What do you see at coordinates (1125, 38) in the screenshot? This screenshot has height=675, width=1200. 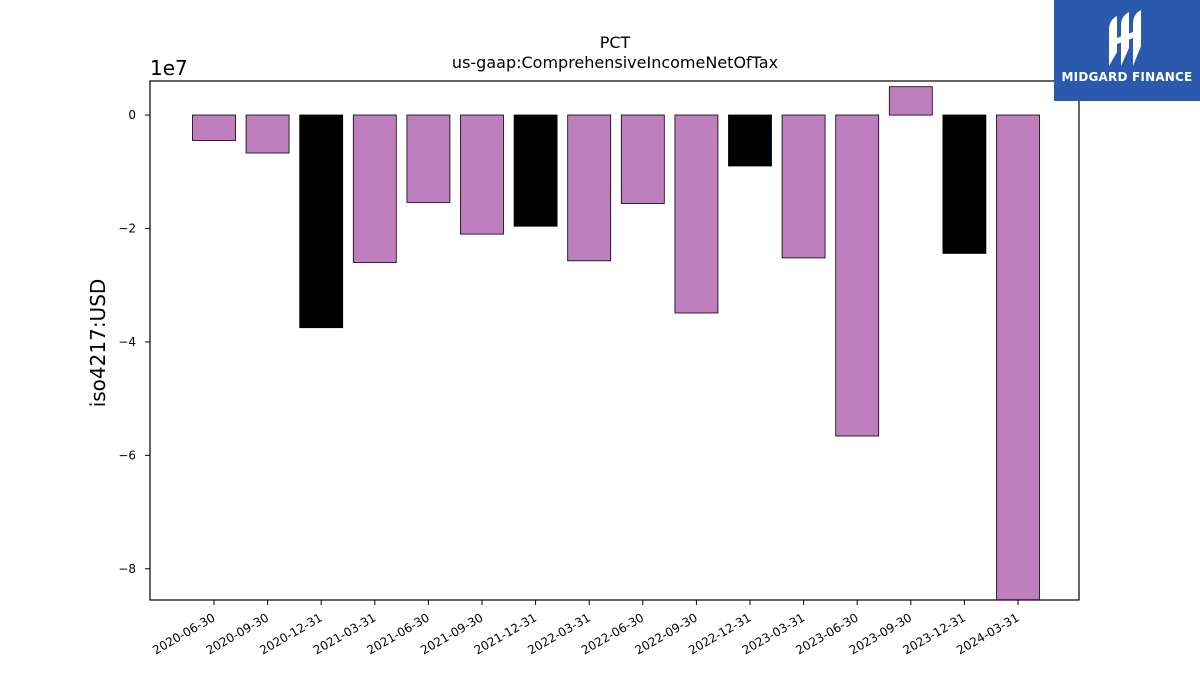 I see `midgard-logo-icon` at bounding box center [1125, 38].